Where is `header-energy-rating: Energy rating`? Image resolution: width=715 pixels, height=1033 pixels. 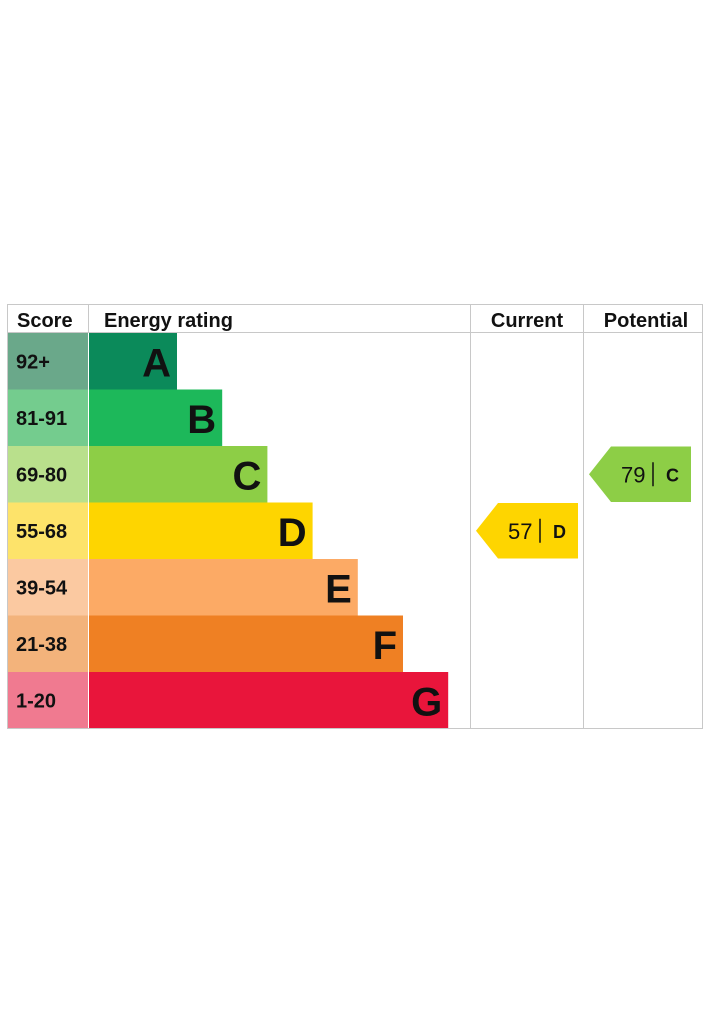 header-energy-rating: Energy rating is located at coordinates (168, 321).